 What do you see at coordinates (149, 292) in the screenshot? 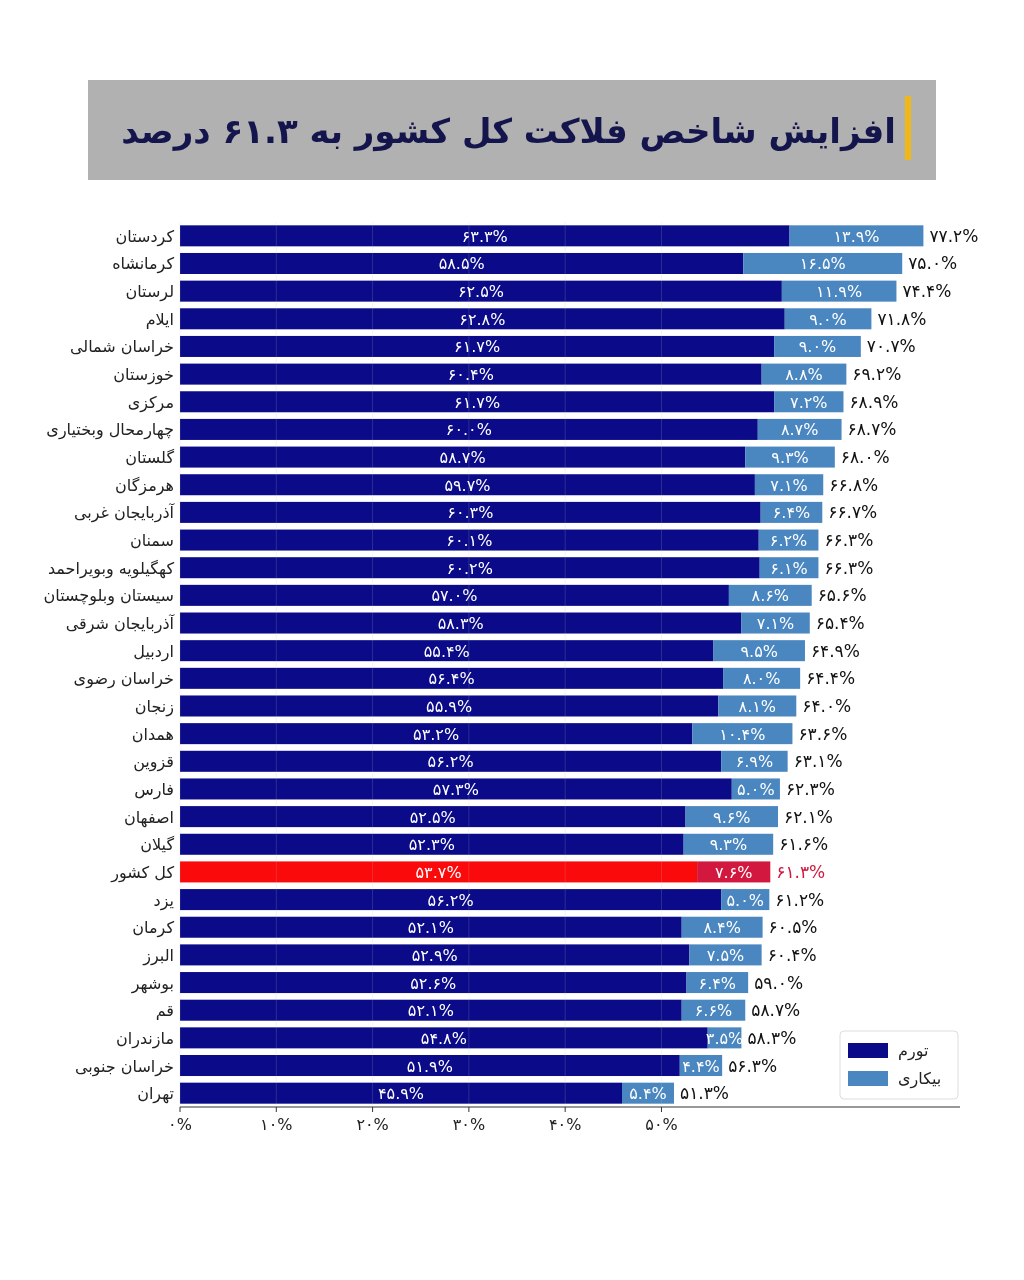
I see `y-tick-label: لرستان` at bounding box center [149, 292].